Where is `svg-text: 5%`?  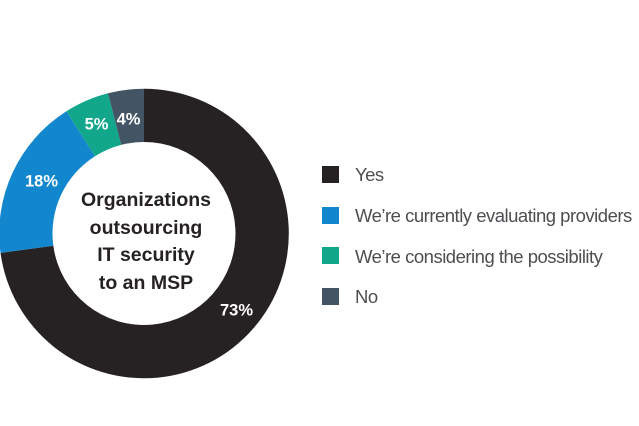 svg-text: 5% is located at coordinates (97, 125).